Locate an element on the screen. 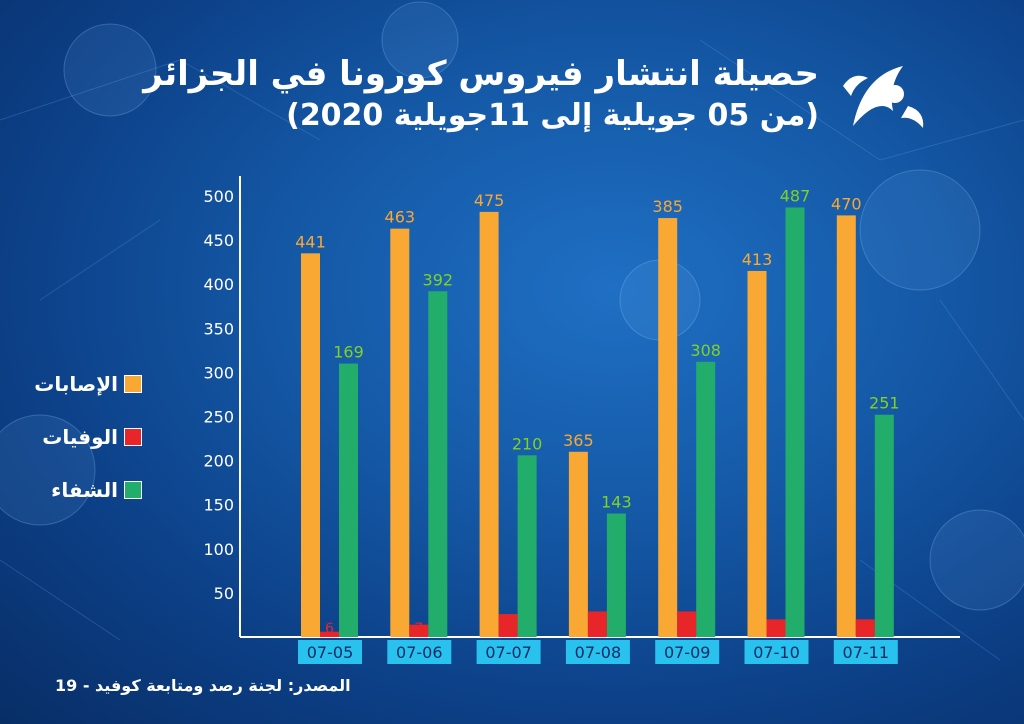  legend-item-cases: الإصابات is located at coordinates (88, 384).